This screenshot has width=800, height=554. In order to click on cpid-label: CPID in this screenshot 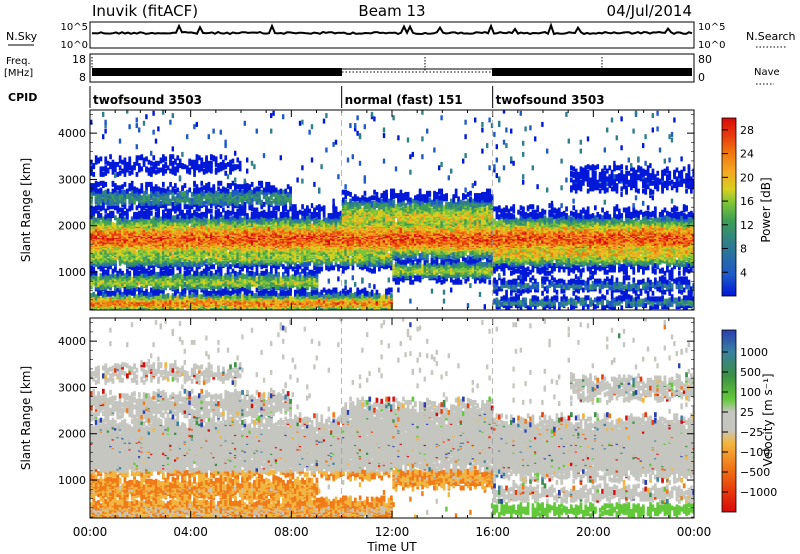, I will do `click(22, 97)`.